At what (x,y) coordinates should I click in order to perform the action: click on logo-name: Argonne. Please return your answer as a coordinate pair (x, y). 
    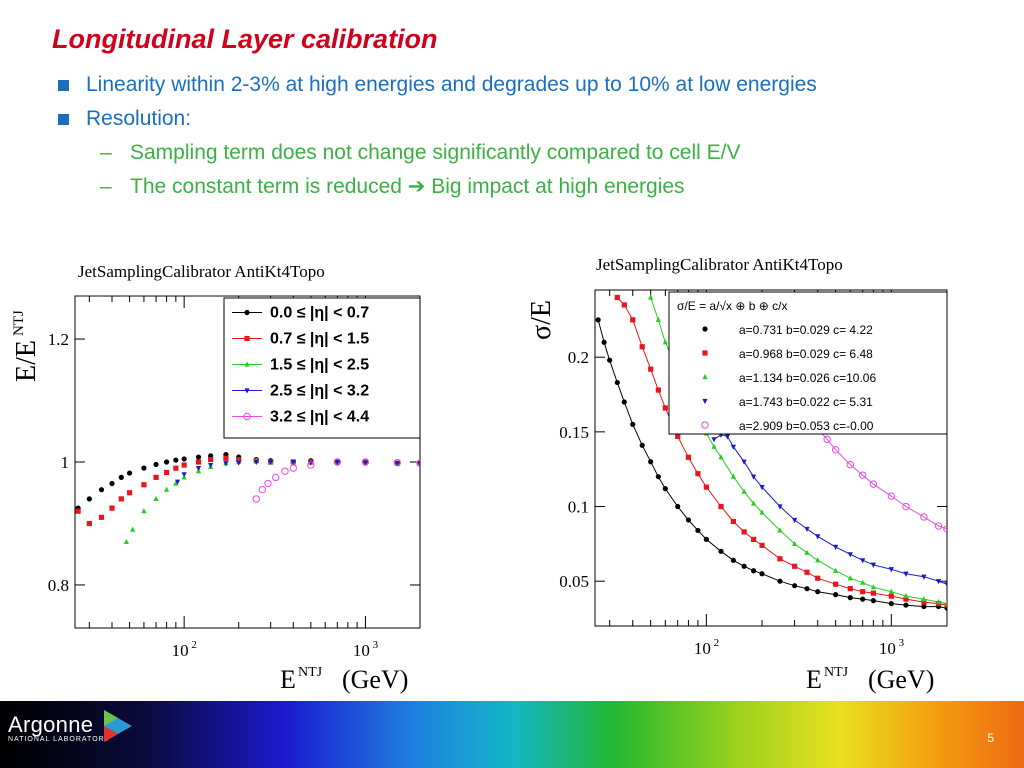
    Looking at the image, I should click on (51, 724).